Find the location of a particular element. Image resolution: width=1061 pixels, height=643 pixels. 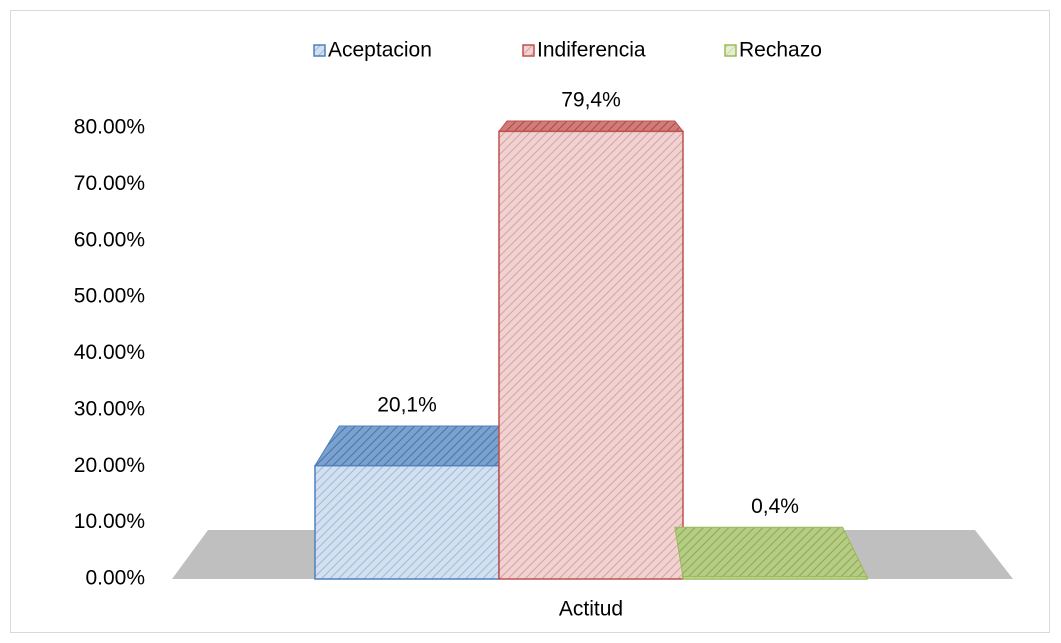

legend-label: Rechazo is located at coordinates (780, 50).